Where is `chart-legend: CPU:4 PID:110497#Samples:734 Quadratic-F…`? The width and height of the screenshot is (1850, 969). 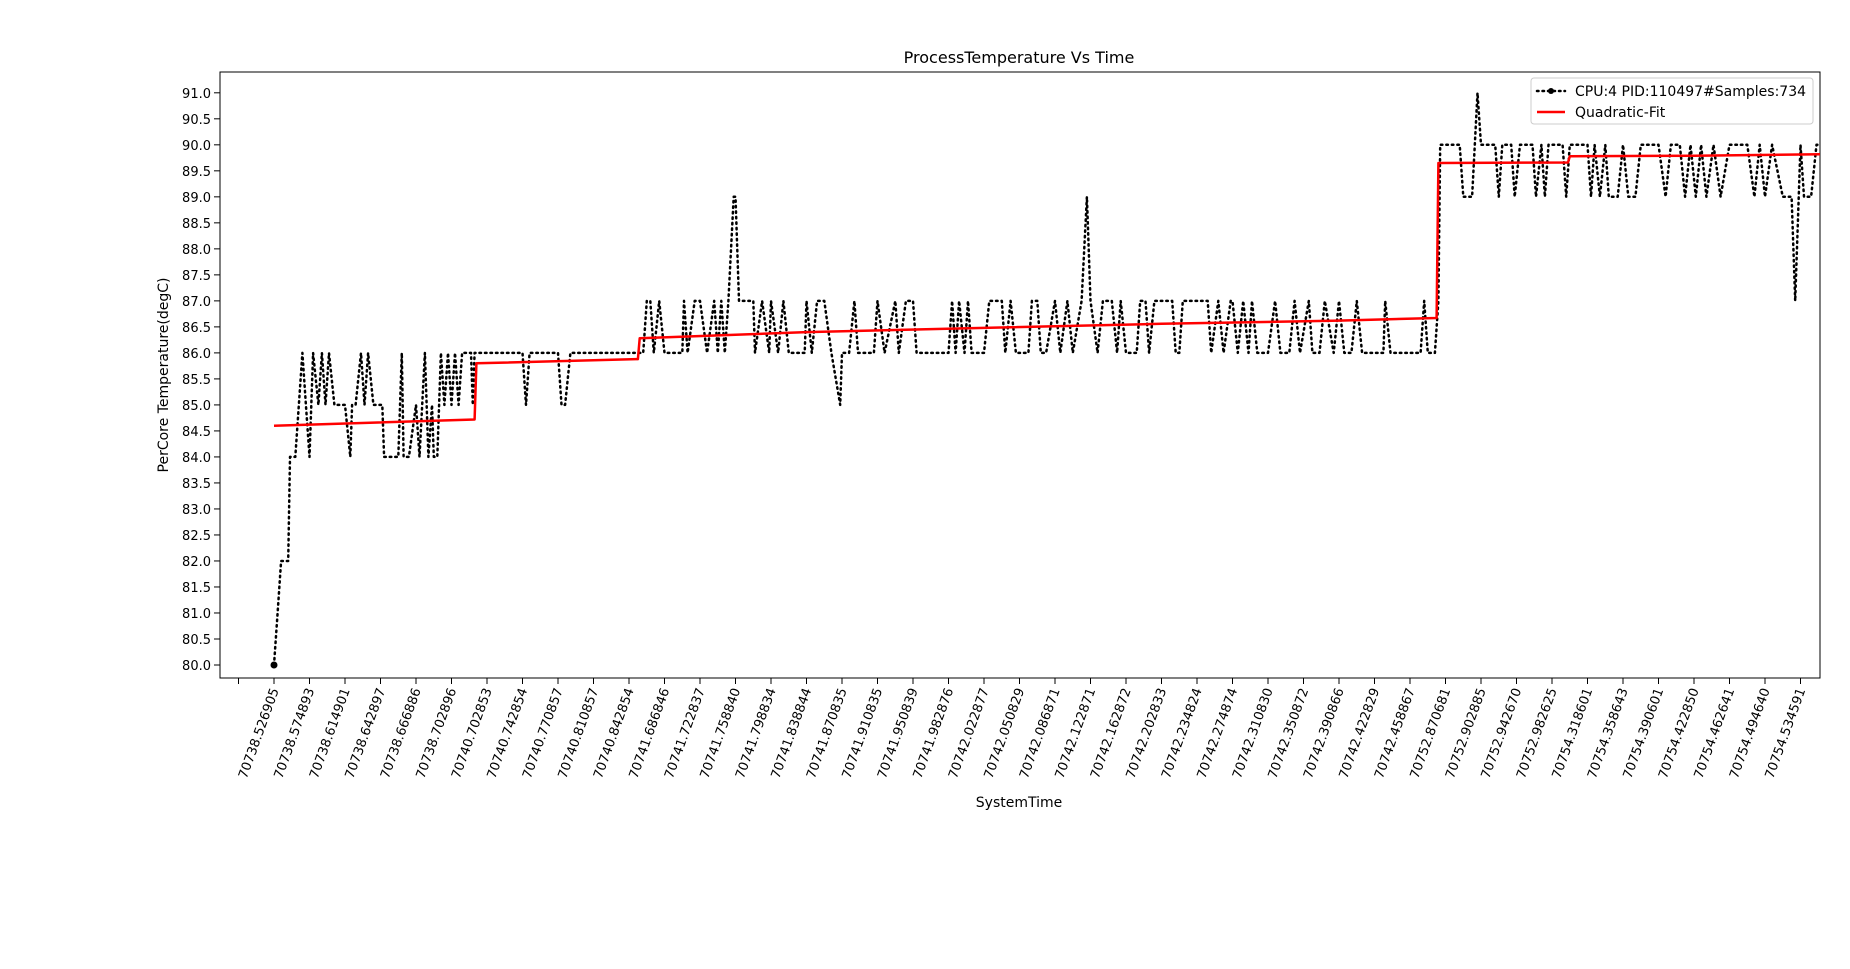 chart-legend: CPU:4 PID:110497#Samples:734 Quadratic-F… is located at coordinates (1672, 101).